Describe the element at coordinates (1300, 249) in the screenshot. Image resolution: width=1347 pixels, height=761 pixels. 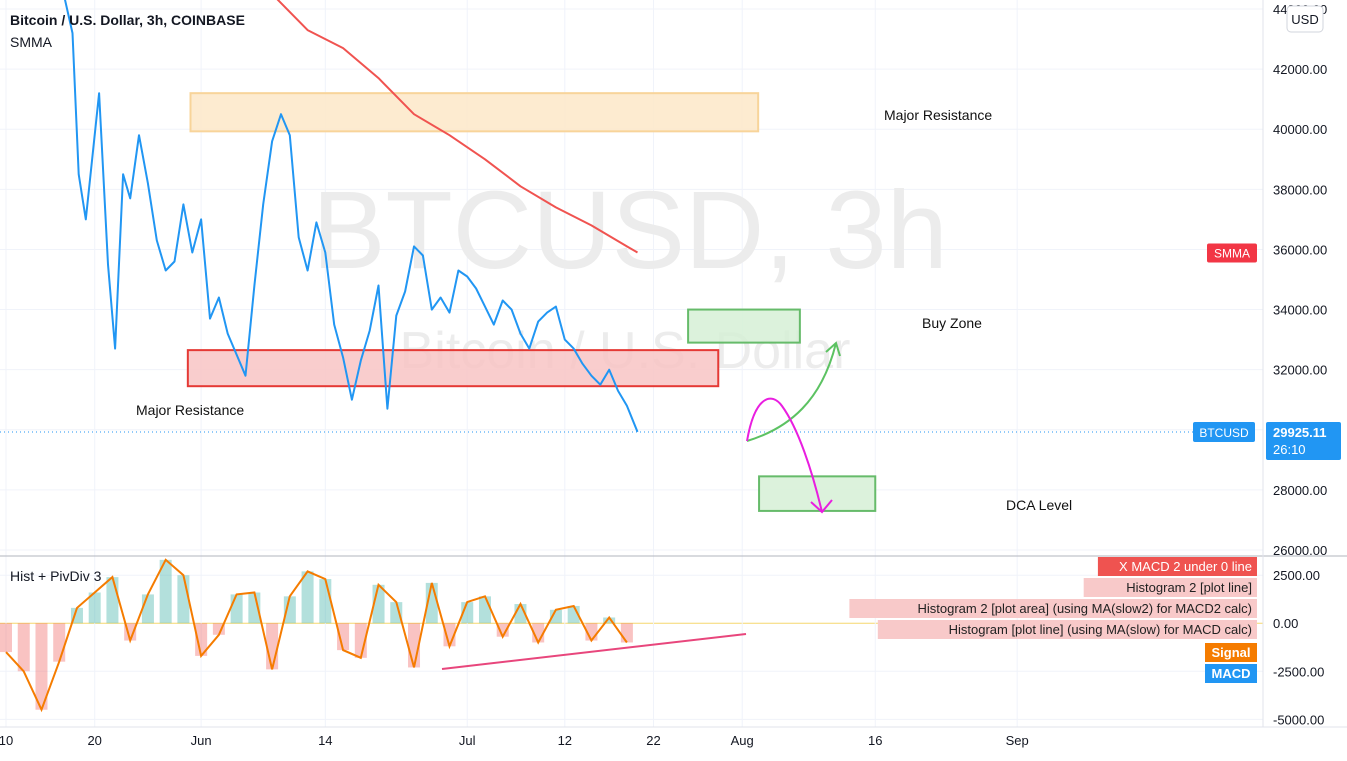
I see `price-tick-label: 36000.00` at that location.